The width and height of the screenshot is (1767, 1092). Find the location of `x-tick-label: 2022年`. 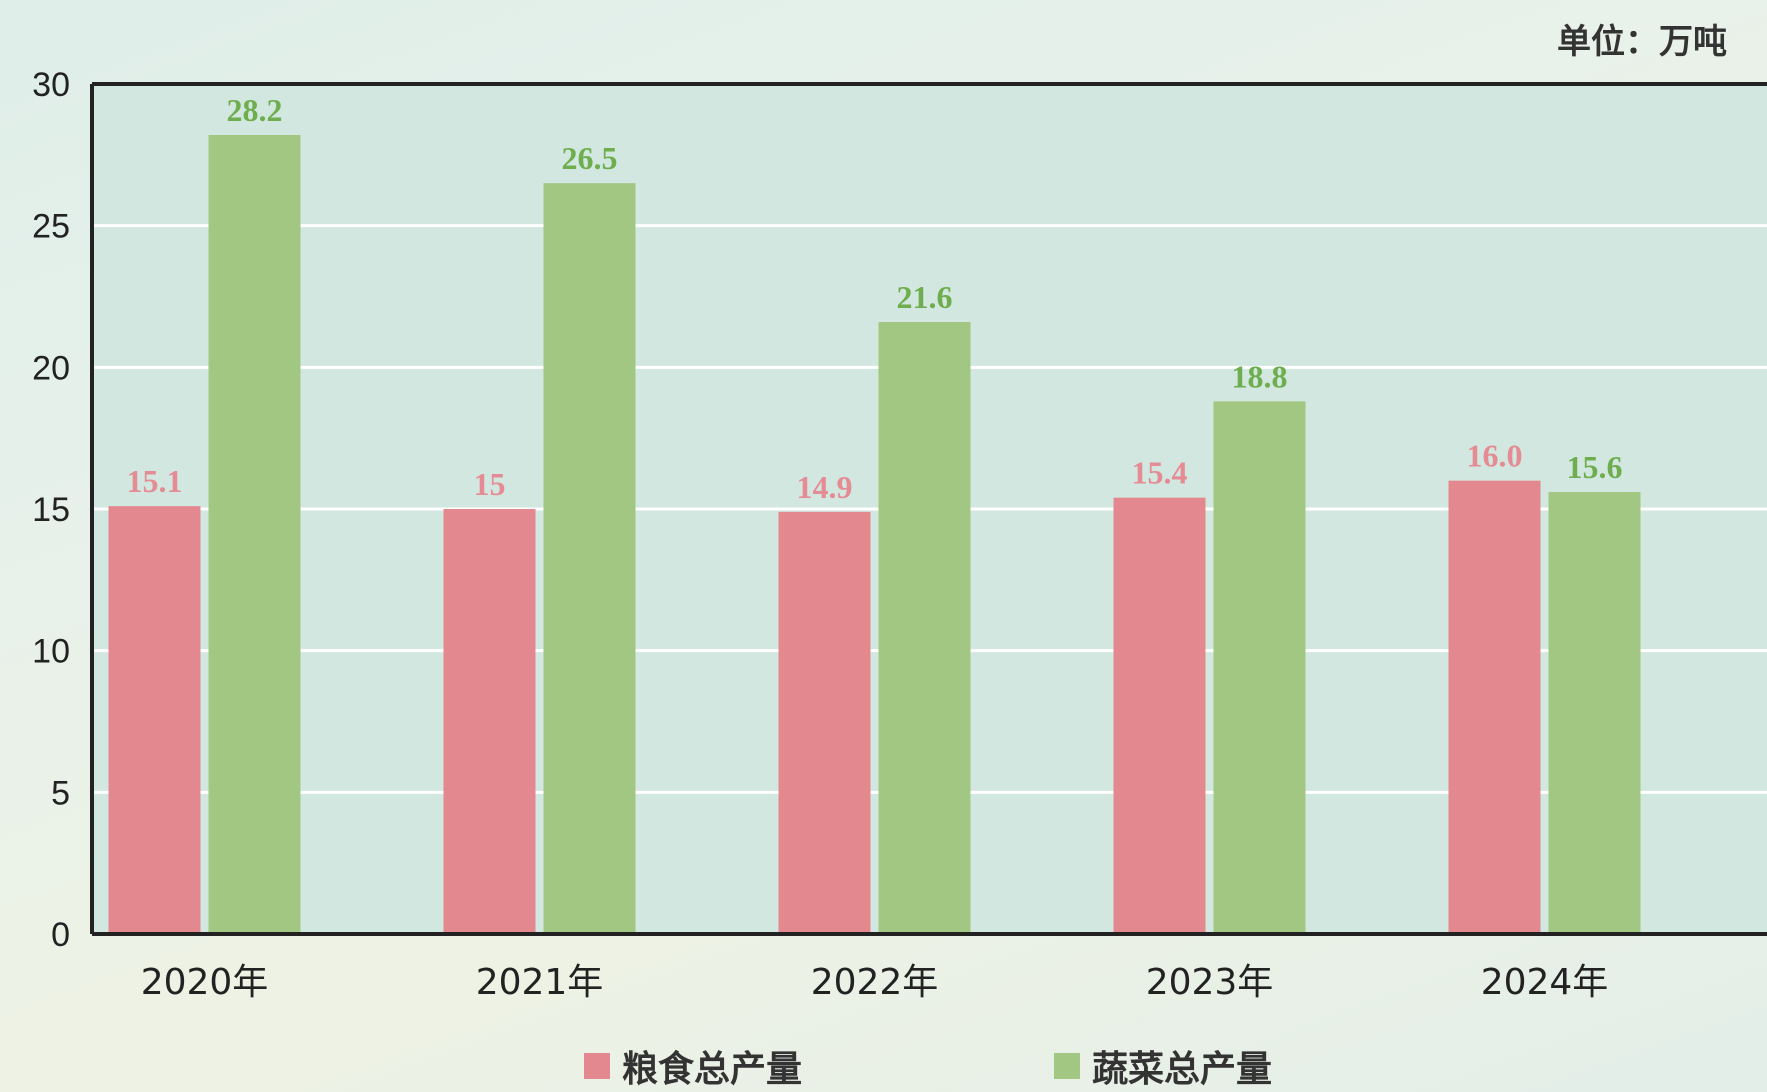

x-tick-label: 2022年 is located at coordinates (875, 982).